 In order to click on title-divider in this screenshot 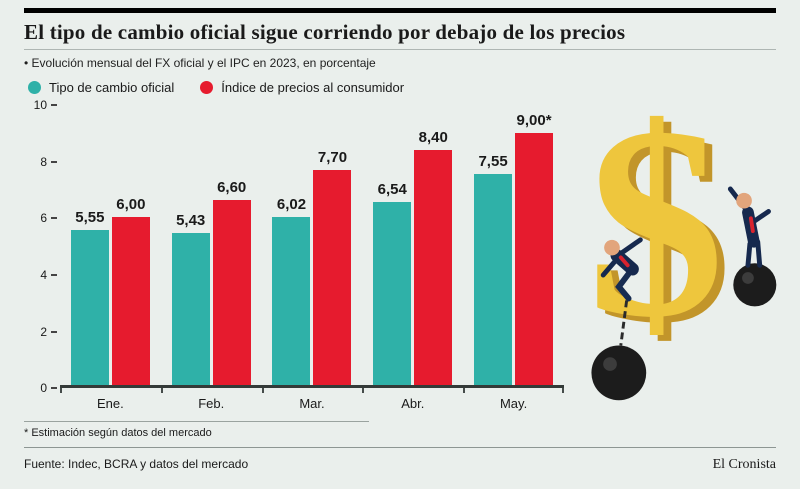, I will do `click(400, 50)`.